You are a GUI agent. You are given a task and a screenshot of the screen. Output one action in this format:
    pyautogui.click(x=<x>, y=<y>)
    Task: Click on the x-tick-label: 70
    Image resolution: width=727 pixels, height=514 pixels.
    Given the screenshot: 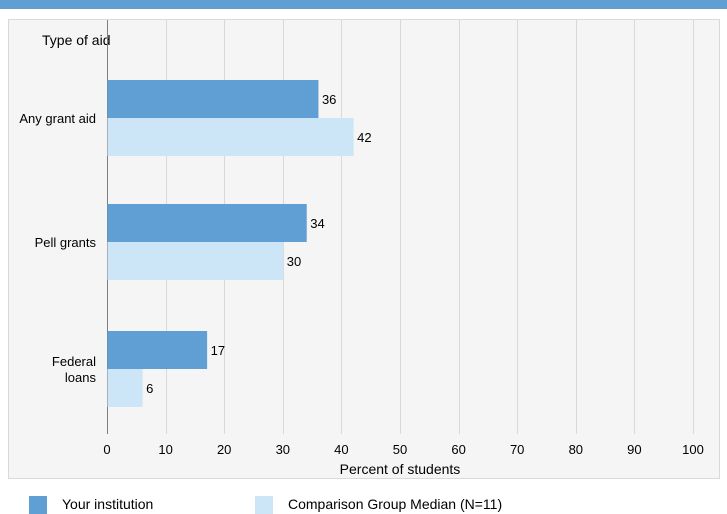 What is the action you would take?
    pyautogui.click(x=517, y=449)
    